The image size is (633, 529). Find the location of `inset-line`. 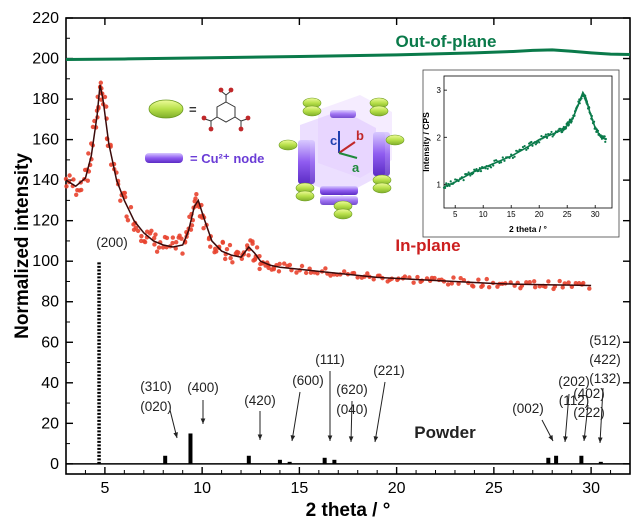

inset-line is located at coordinates (525, 139).